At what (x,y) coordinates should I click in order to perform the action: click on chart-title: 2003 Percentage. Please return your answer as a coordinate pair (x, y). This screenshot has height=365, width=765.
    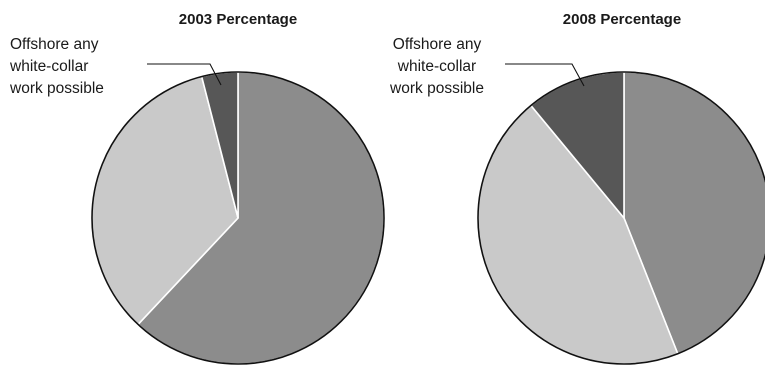
    Looking at the image, I should click on (238, 19).